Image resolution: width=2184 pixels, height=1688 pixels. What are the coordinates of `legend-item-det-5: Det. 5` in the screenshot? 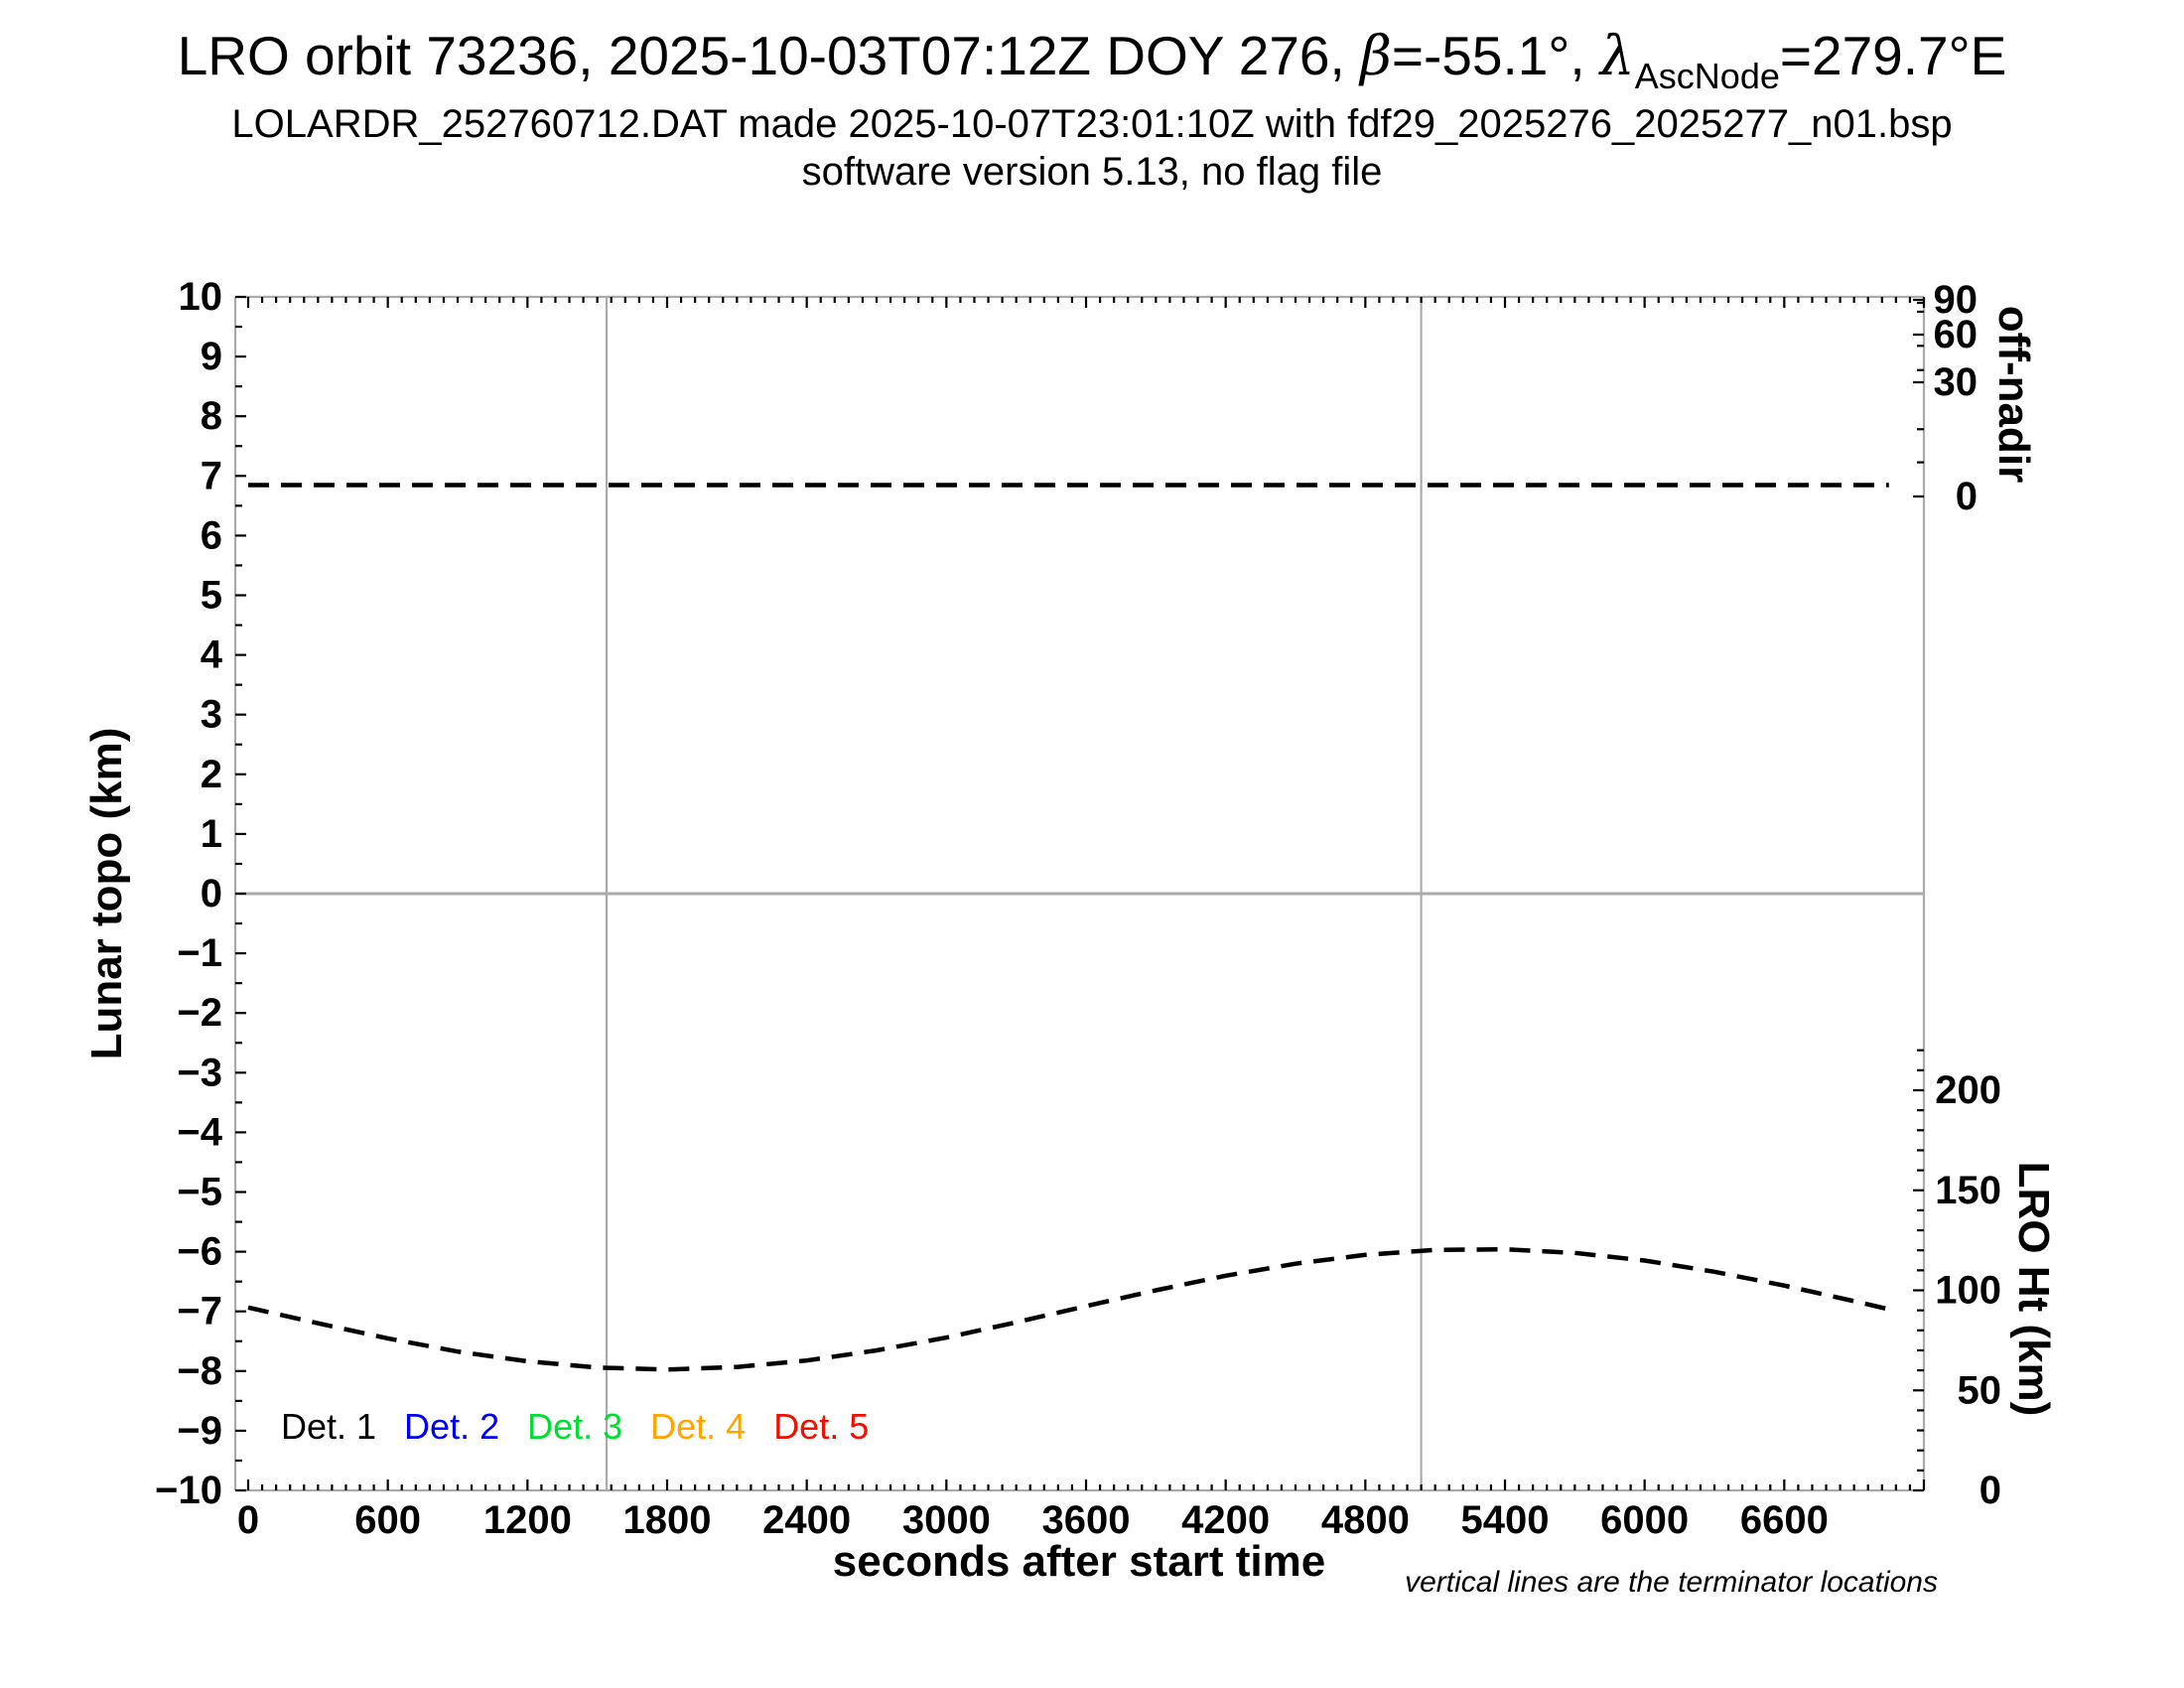 It's located at (821, 1426).